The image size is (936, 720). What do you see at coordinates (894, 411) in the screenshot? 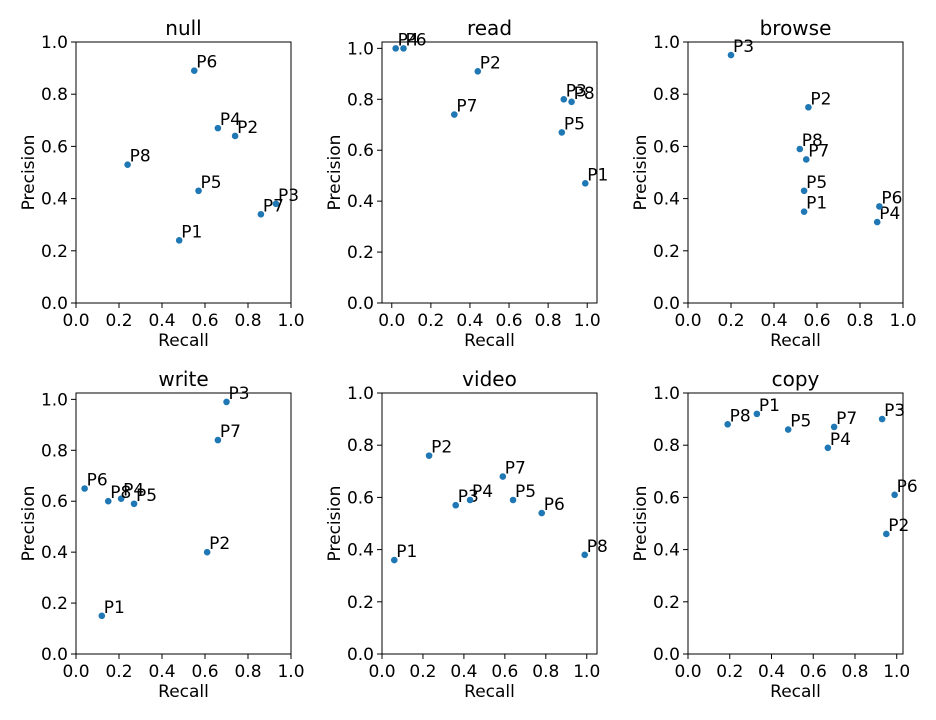
I see `point-label-p3: P3` at bounding box center [894, 411].